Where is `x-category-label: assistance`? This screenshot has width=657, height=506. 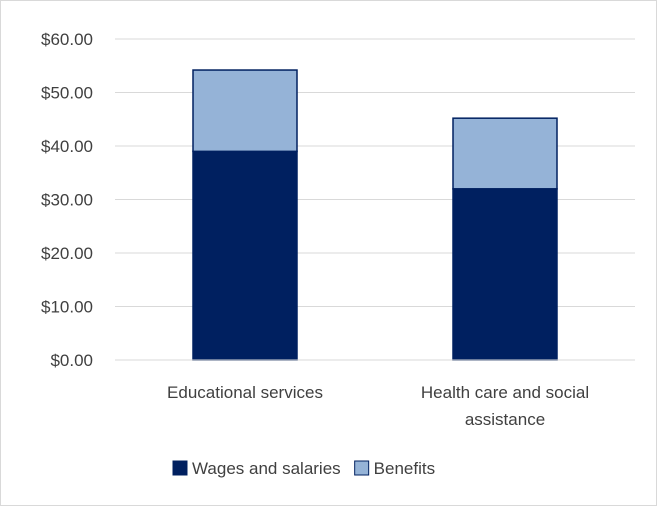 x-category-label: assistance is located at coordinates (505, 419).